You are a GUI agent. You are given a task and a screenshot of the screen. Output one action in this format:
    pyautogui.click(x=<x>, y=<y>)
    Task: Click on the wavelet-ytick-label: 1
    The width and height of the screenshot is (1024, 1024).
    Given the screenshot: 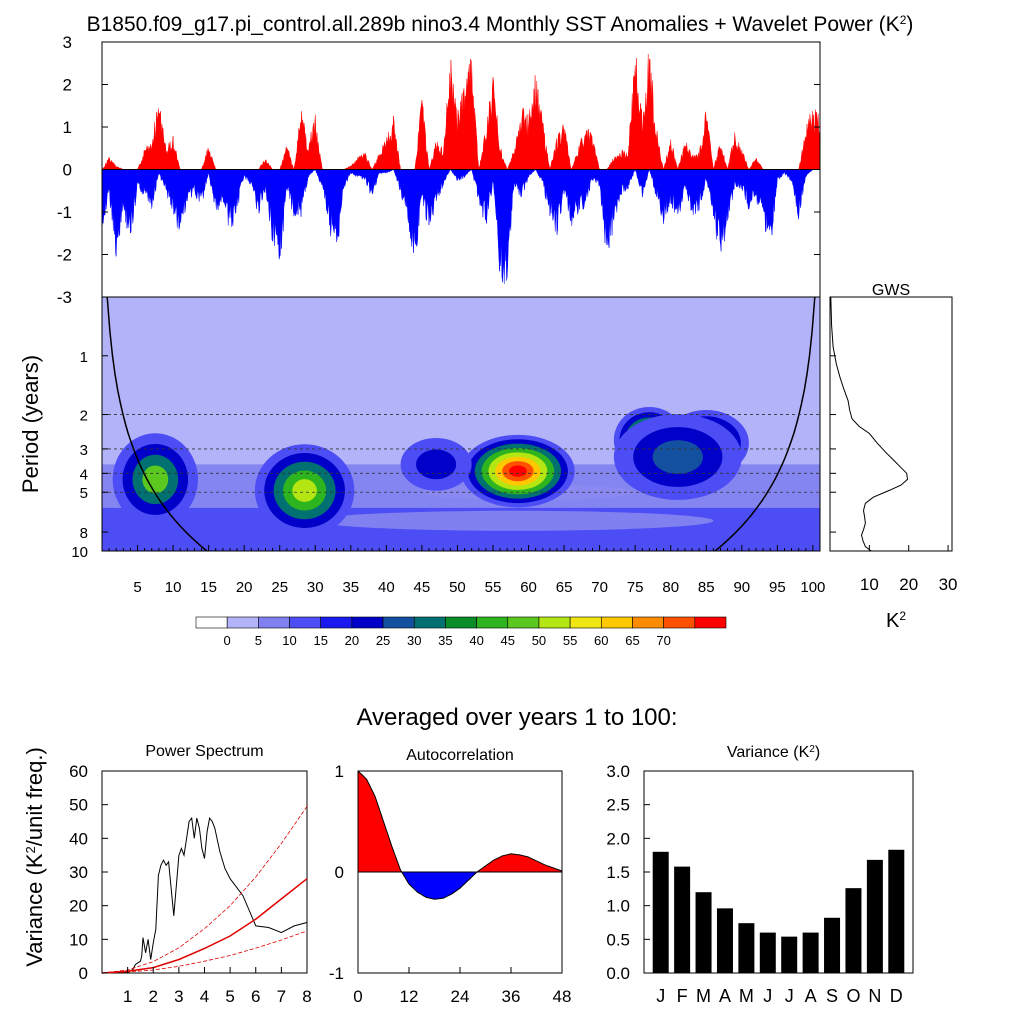 What is the action you would take?
    pyautogui.click(x=84, y=357)
    